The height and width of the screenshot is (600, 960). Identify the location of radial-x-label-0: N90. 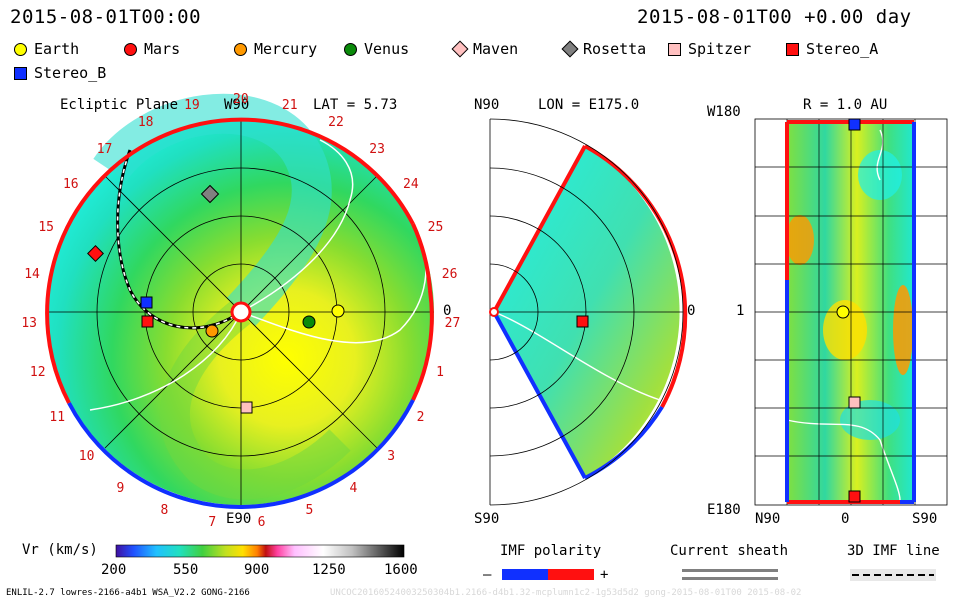
(768, 519).